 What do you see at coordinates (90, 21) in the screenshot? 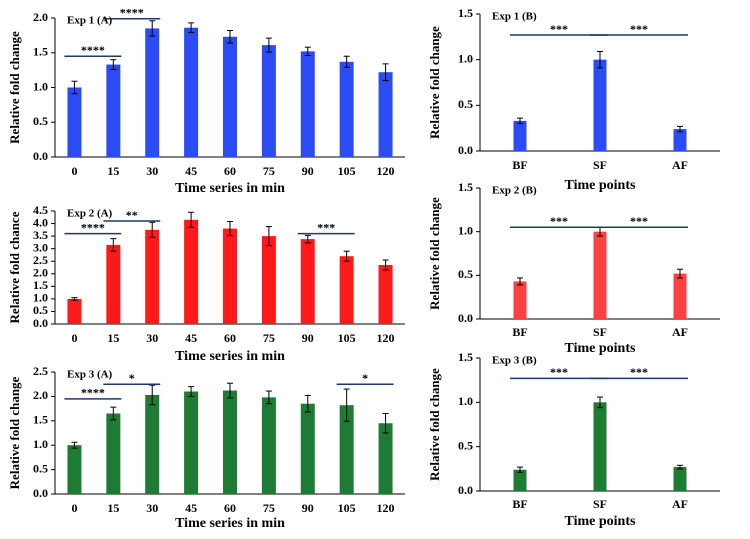
I see `chart-title: Exp 1 (A)` at bounding box center [90, 21].